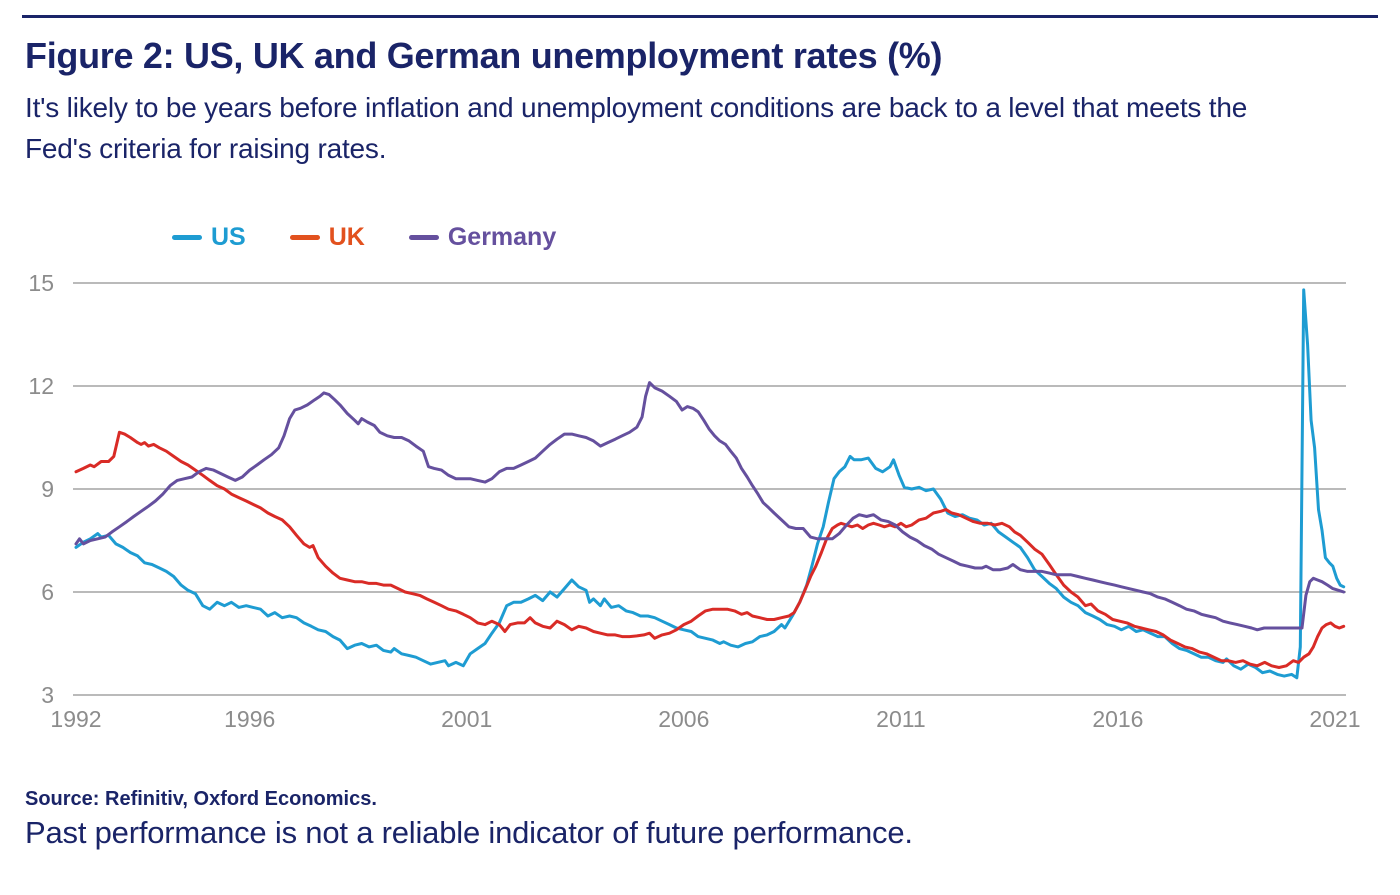 The image size is (1400, 895). What do you see at coordinates (327, 237) in the screenshot?
I see `legend-item-uk: UK` at bounding box center [327, 237].